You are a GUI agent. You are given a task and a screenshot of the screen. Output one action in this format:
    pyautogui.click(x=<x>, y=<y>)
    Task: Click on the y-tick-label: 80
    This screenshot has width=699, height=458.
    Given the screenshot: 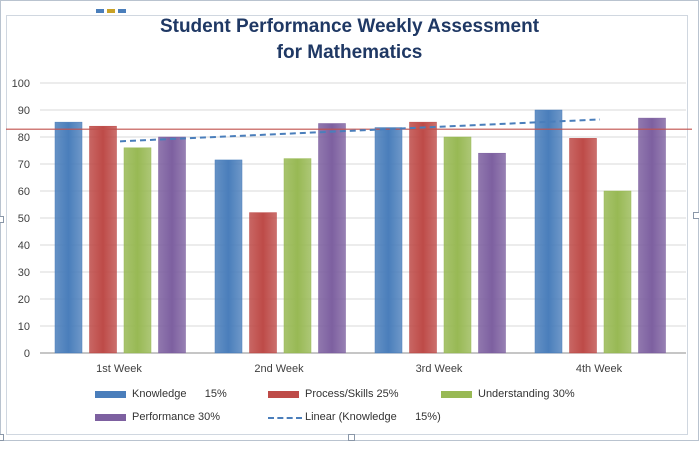 What is the action you would take?
    pyautogui.click(x=24, y=138)
    